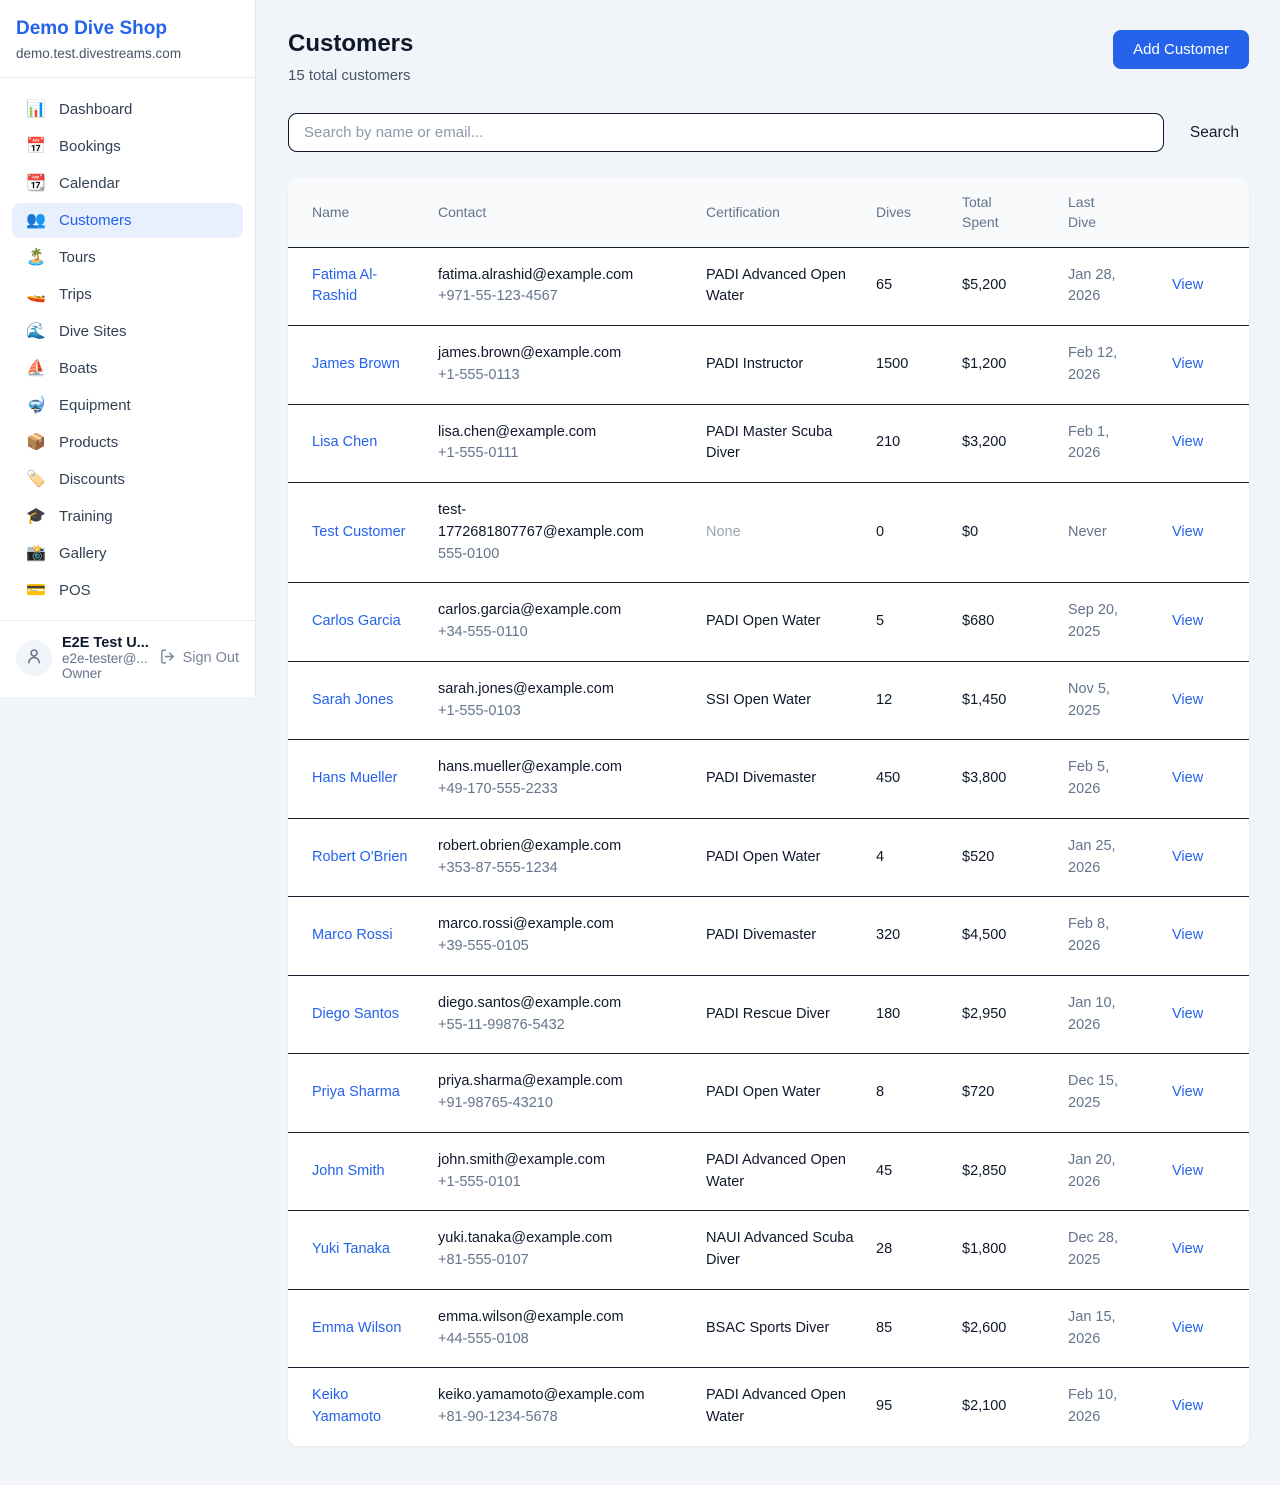 Image resolution: width=1280 pixels, height=1485 pixels. What do you see at coordinates (978, 1092) in the screenshot?
I see `customer-total-spent: $720` at bounding box center [978, 1092].